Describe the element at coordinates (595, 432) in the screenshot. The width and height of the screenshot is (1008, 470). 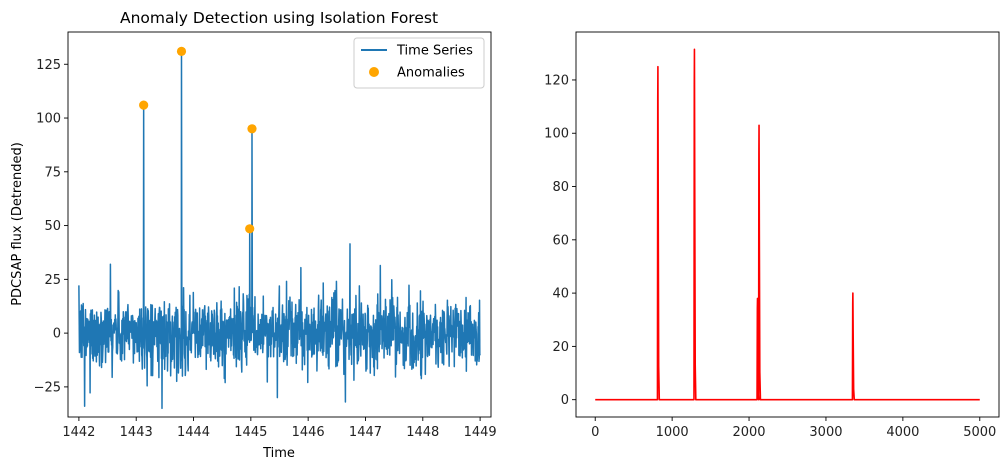
I see `x-tick-label: 0` at that location.